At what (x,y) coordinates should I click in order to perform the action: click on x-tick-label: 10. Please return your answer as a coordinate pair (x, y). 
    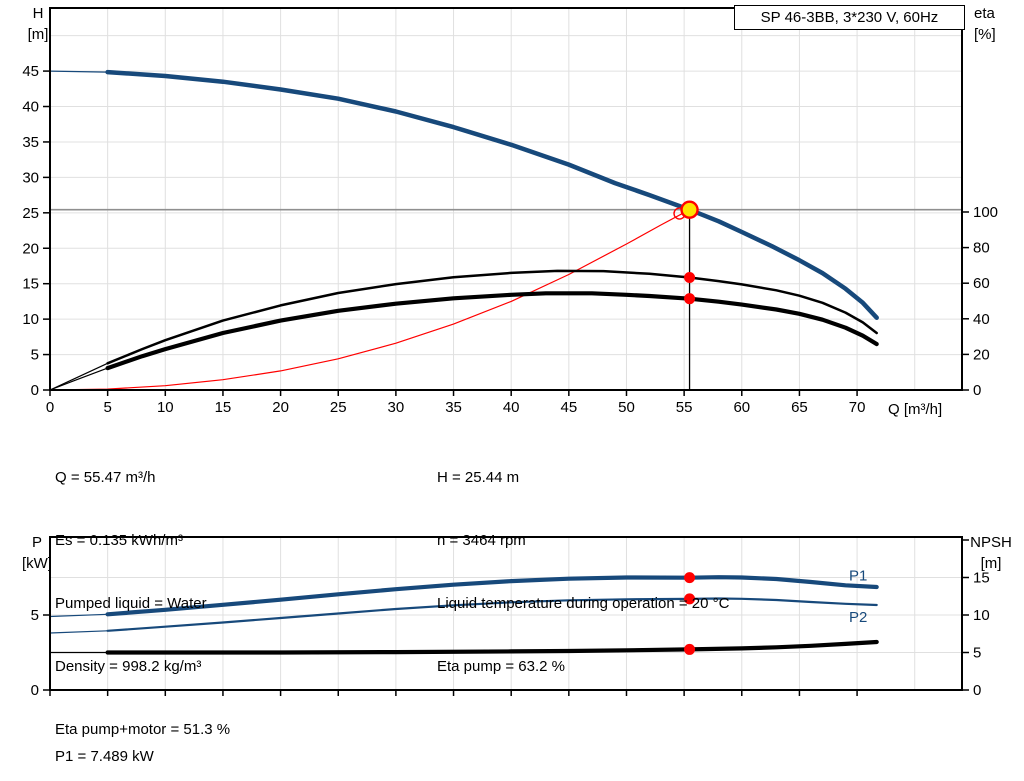
    Looking at the image, I should click on (165, 407).